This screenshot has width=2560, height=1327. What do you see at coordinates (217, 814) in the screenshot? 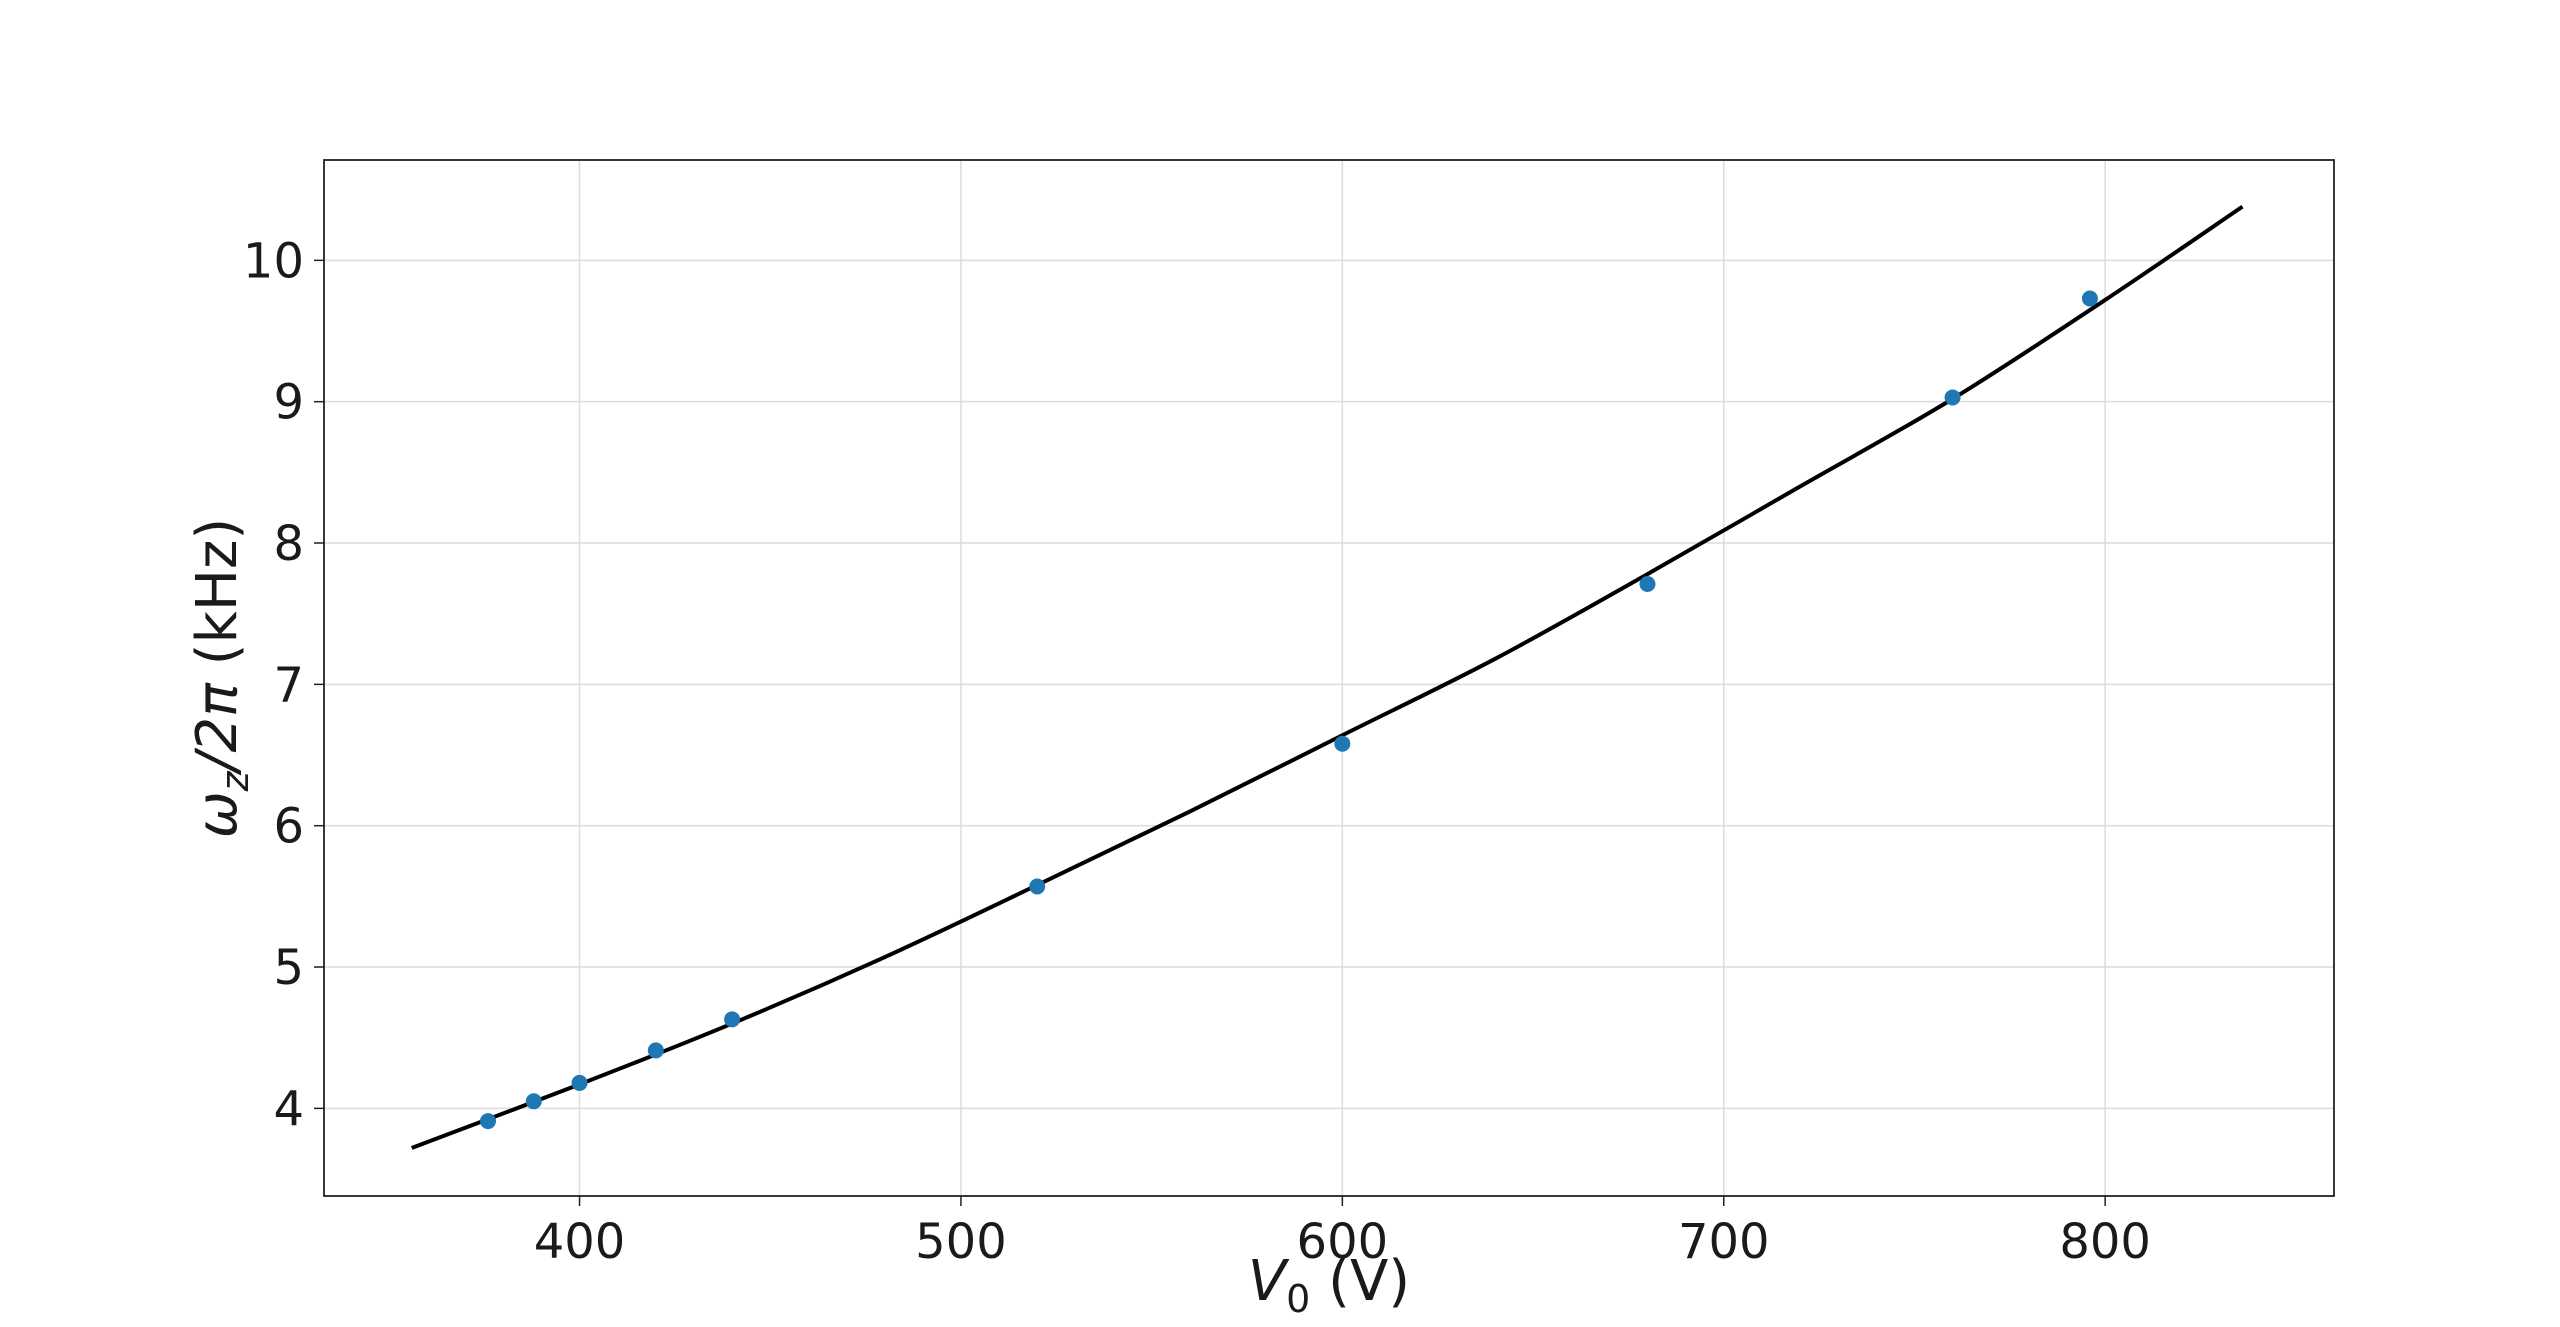
I see `y-axis-label-main: ω` at bounding box center [217, 814].